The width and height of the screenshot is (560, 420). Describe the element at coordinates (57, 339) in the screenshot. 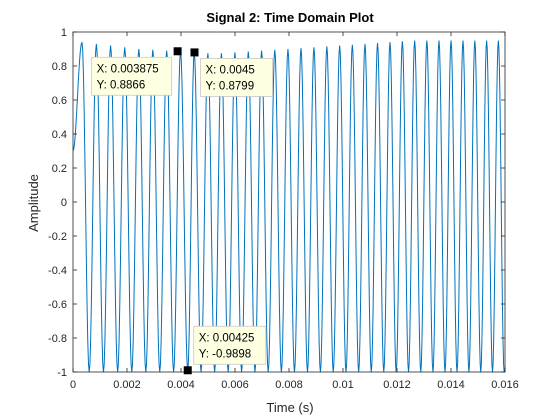

I see `y-tick-label: -0.8` at that location.